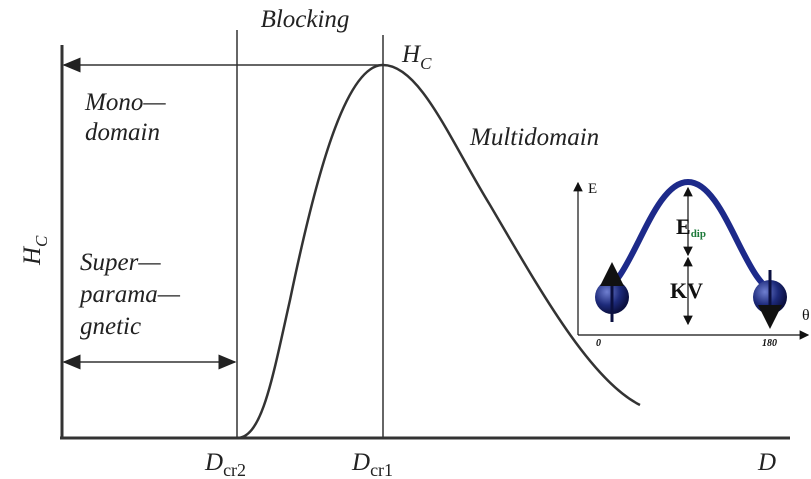  I want to click on dcr1-main: D, so click(360, 462).